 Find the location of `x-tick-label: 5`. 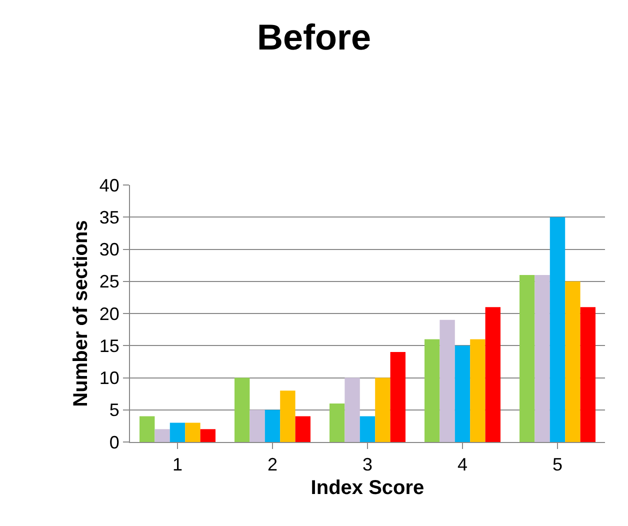

x-tick-label: 5 is located at coordinates (557, 464).